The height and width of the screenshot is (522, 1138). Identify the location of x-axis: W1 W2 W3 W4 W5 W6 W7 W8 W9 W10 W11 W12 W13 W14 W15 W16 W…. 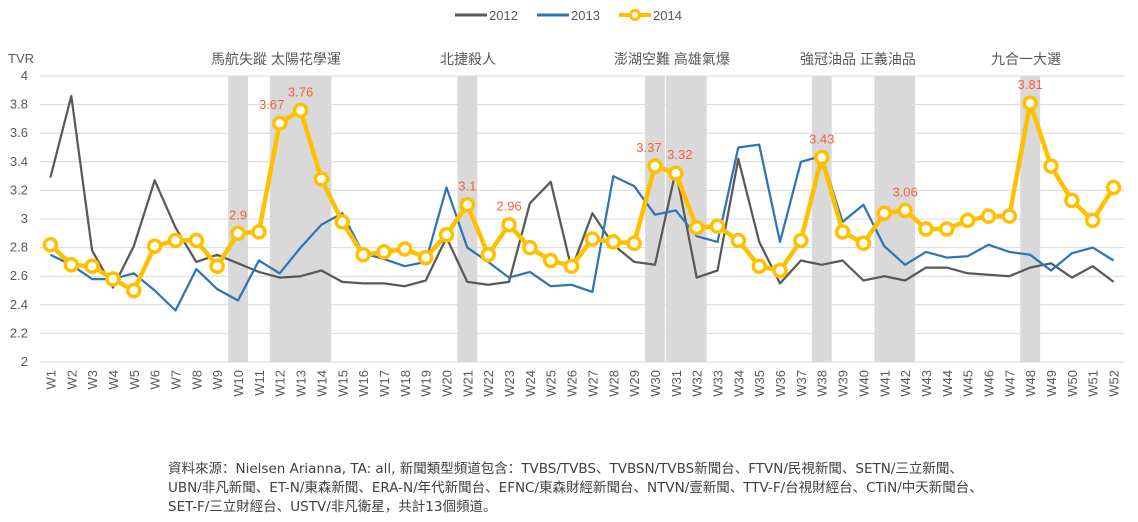
(582, 383).